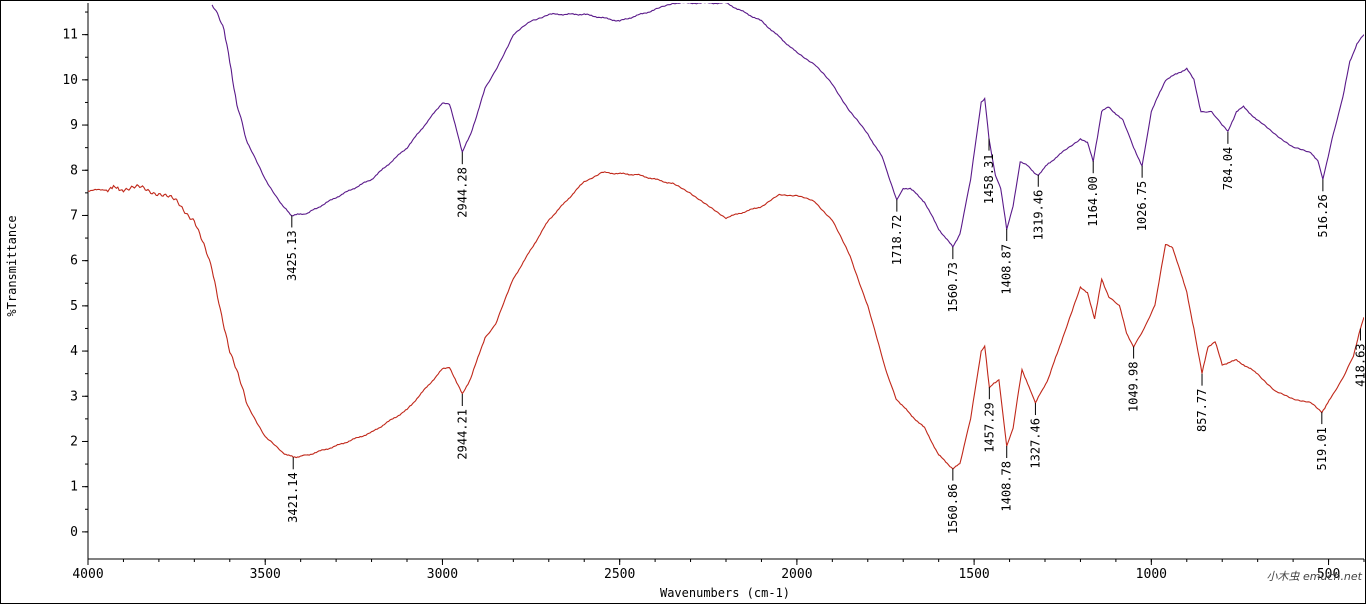  Describe the element at coordinates (1093, 201) in the screenshot. I see `peak-label: 1164.00` at that location.